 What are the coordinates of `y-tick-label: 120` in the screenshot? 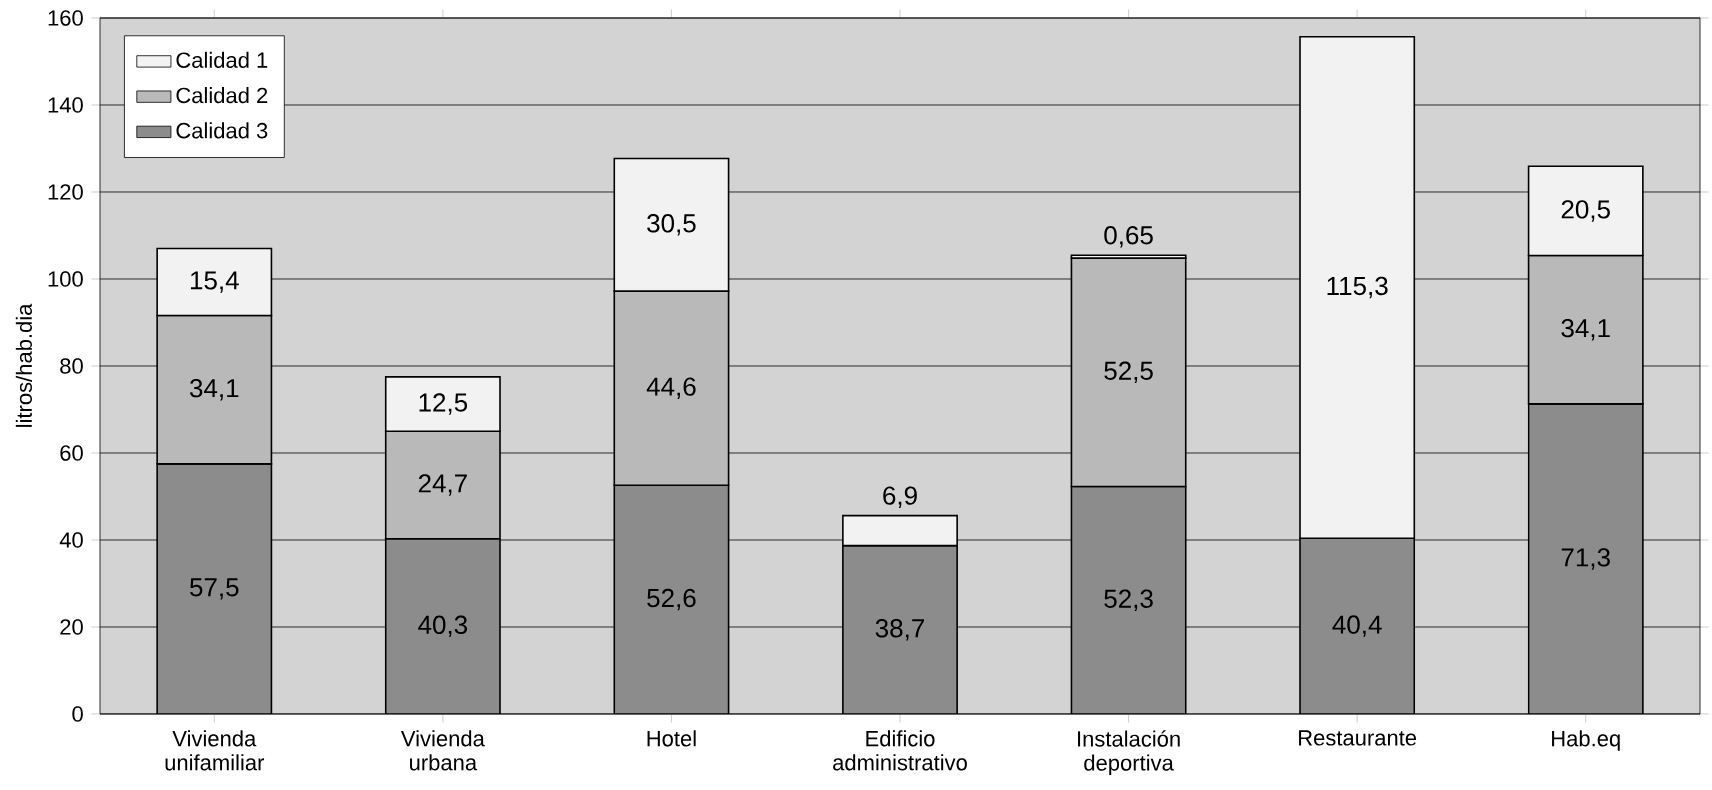 It's located at (65, 192).